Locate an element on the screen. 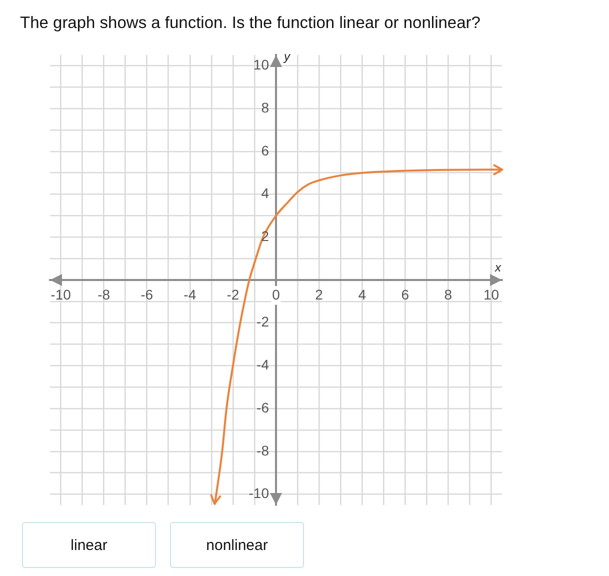  x-tick-label: -4 is located at coordinates (190, 294).